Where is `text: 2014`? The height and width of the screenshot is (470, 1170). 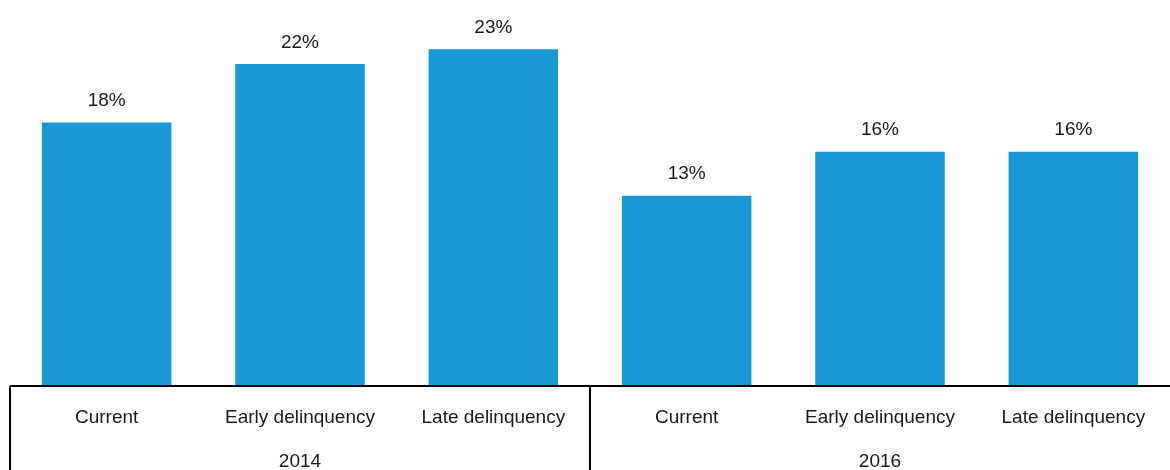 text: 2014 is located at coordinates (300, 460).